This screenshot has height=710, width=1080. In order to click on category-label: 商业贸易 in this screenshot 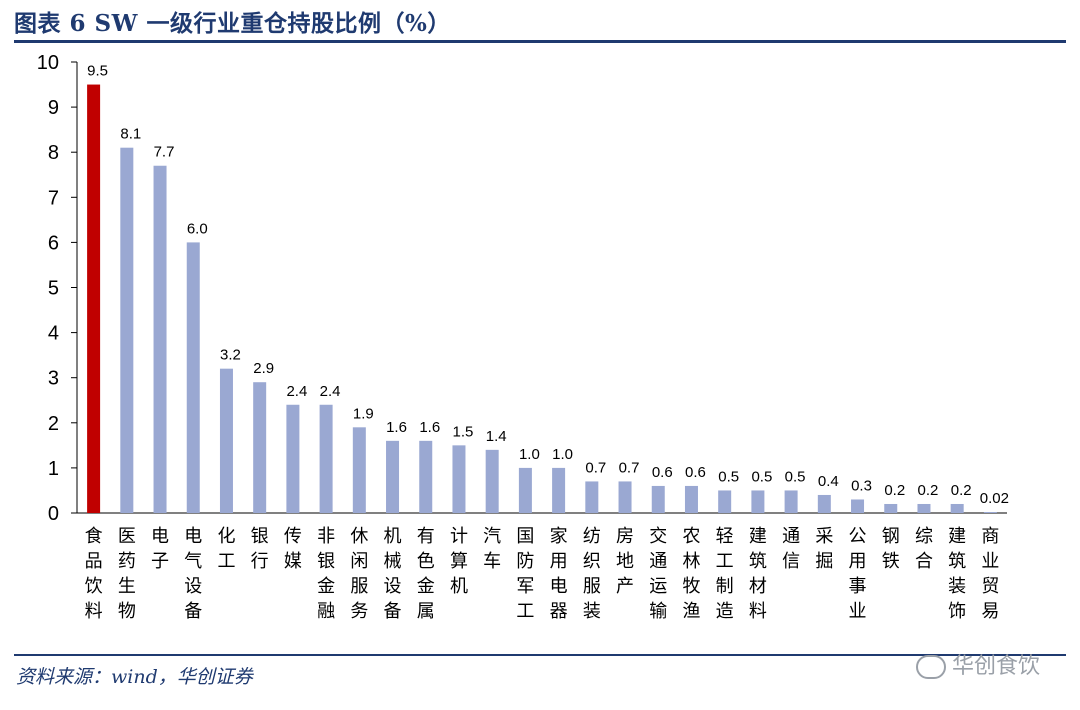, I will do `click(990, 574)`.